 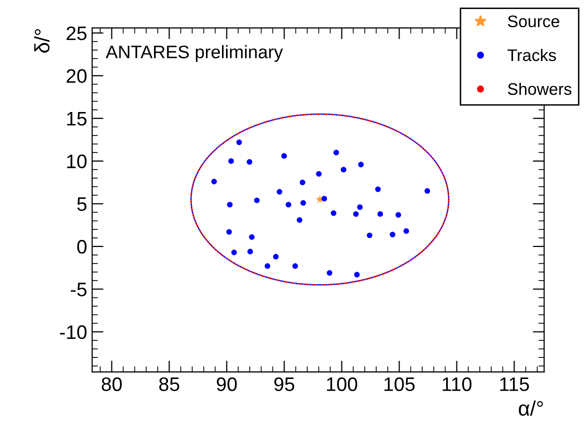 What do you see at coordinates (76, 119) in the screenshot?
I see `y-tick-label: 15` at bounding box center [76, 119].